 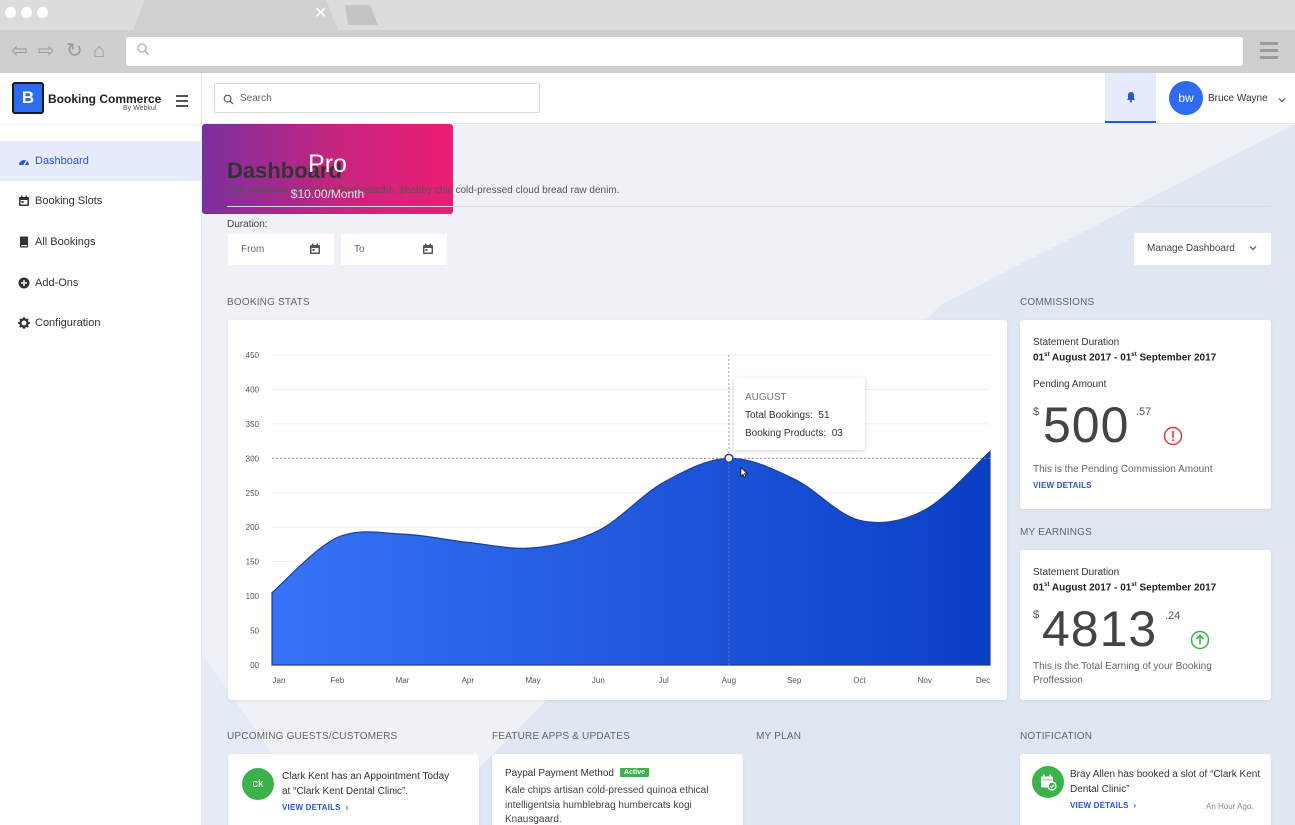 I want to click on chart-hover-point, so click(x=729, y=458).